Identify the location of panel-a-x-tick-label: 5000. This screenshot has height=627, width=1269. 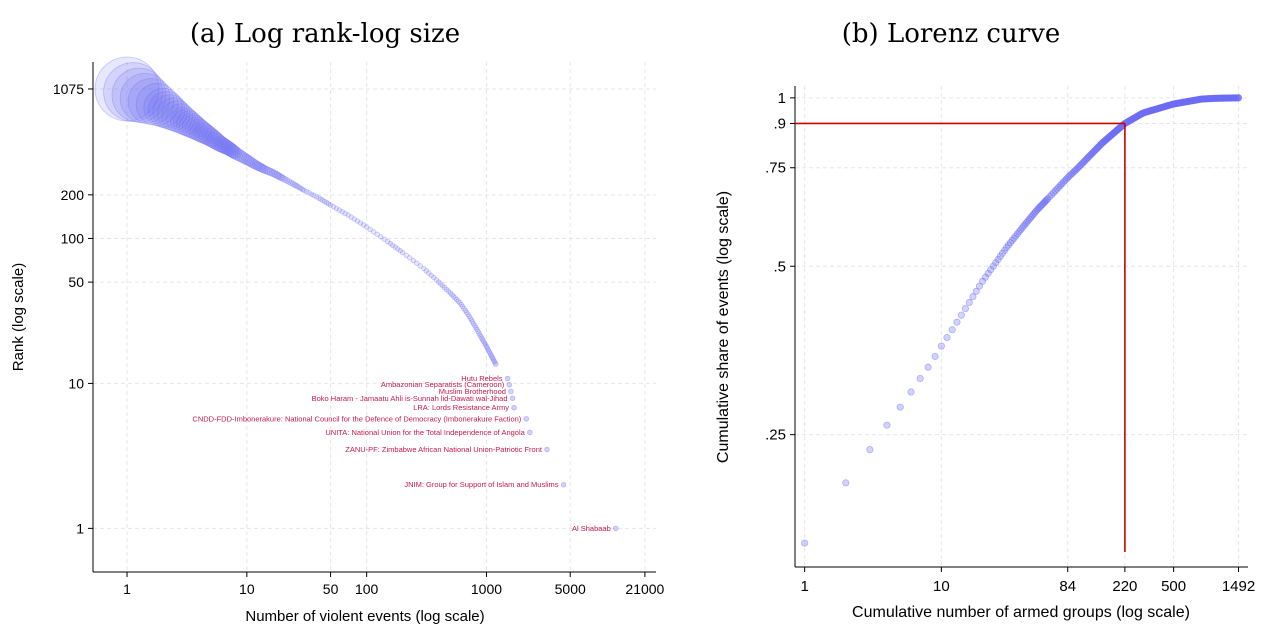
(570, 589).